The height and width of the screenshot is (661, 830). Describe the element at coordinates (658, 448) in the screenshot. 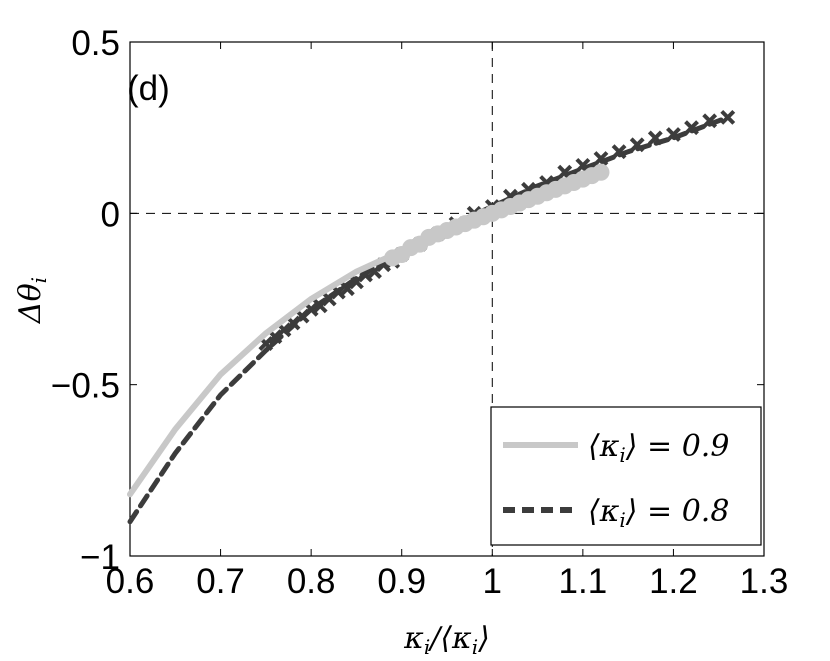

I see `legend-label-0.9: ⟨κi⟩ = 0.9` at that location.